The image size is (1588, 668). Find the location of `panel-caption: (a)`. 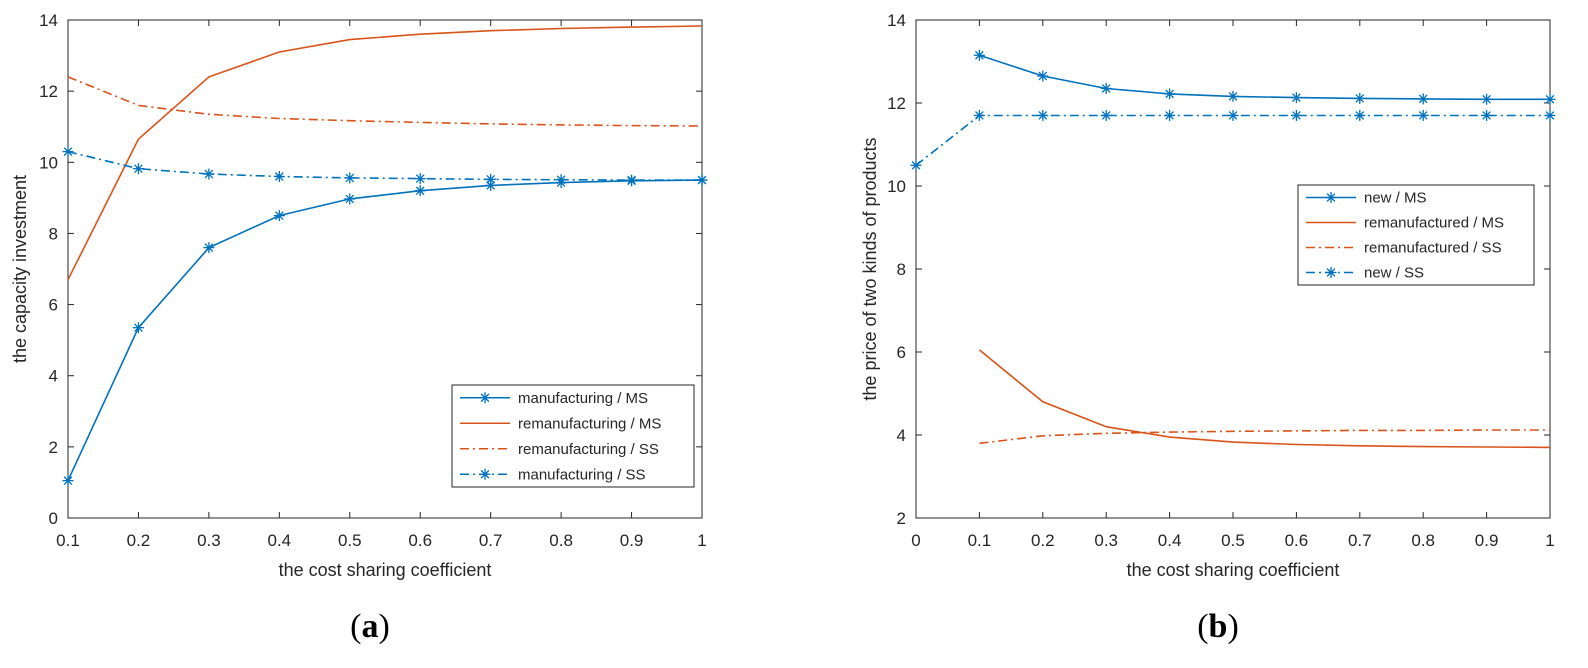

panel-caption: (a) is located at coordinates (370, 626).